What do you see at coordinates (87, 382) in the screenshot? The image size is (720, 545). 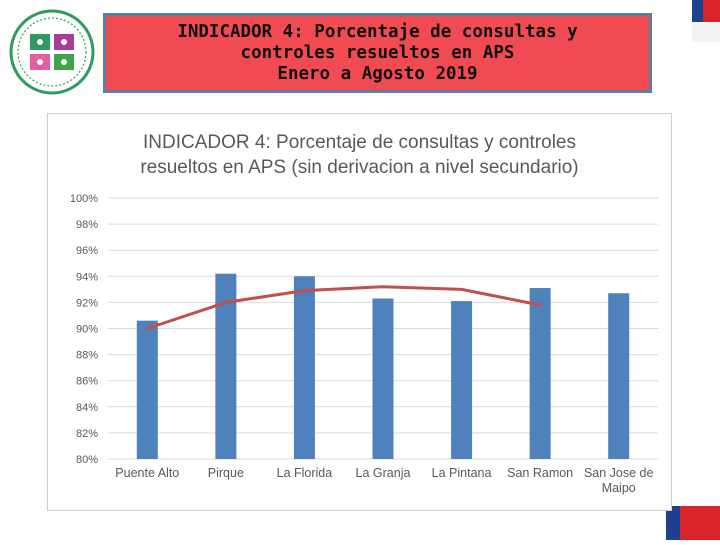 I see `y-tick-label: 86%` at bounding box center [87, 382].